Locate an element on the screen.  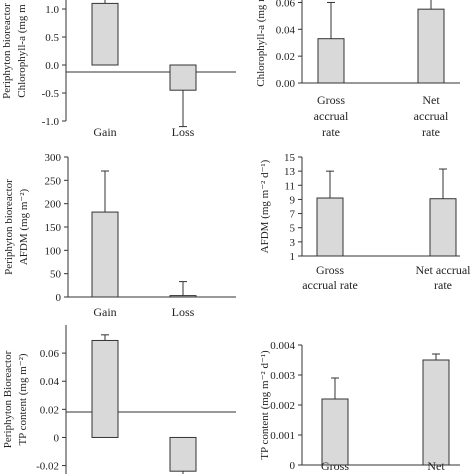
y-axis-title: Periphyton Bioreactor is located at coordinates (8, 399).